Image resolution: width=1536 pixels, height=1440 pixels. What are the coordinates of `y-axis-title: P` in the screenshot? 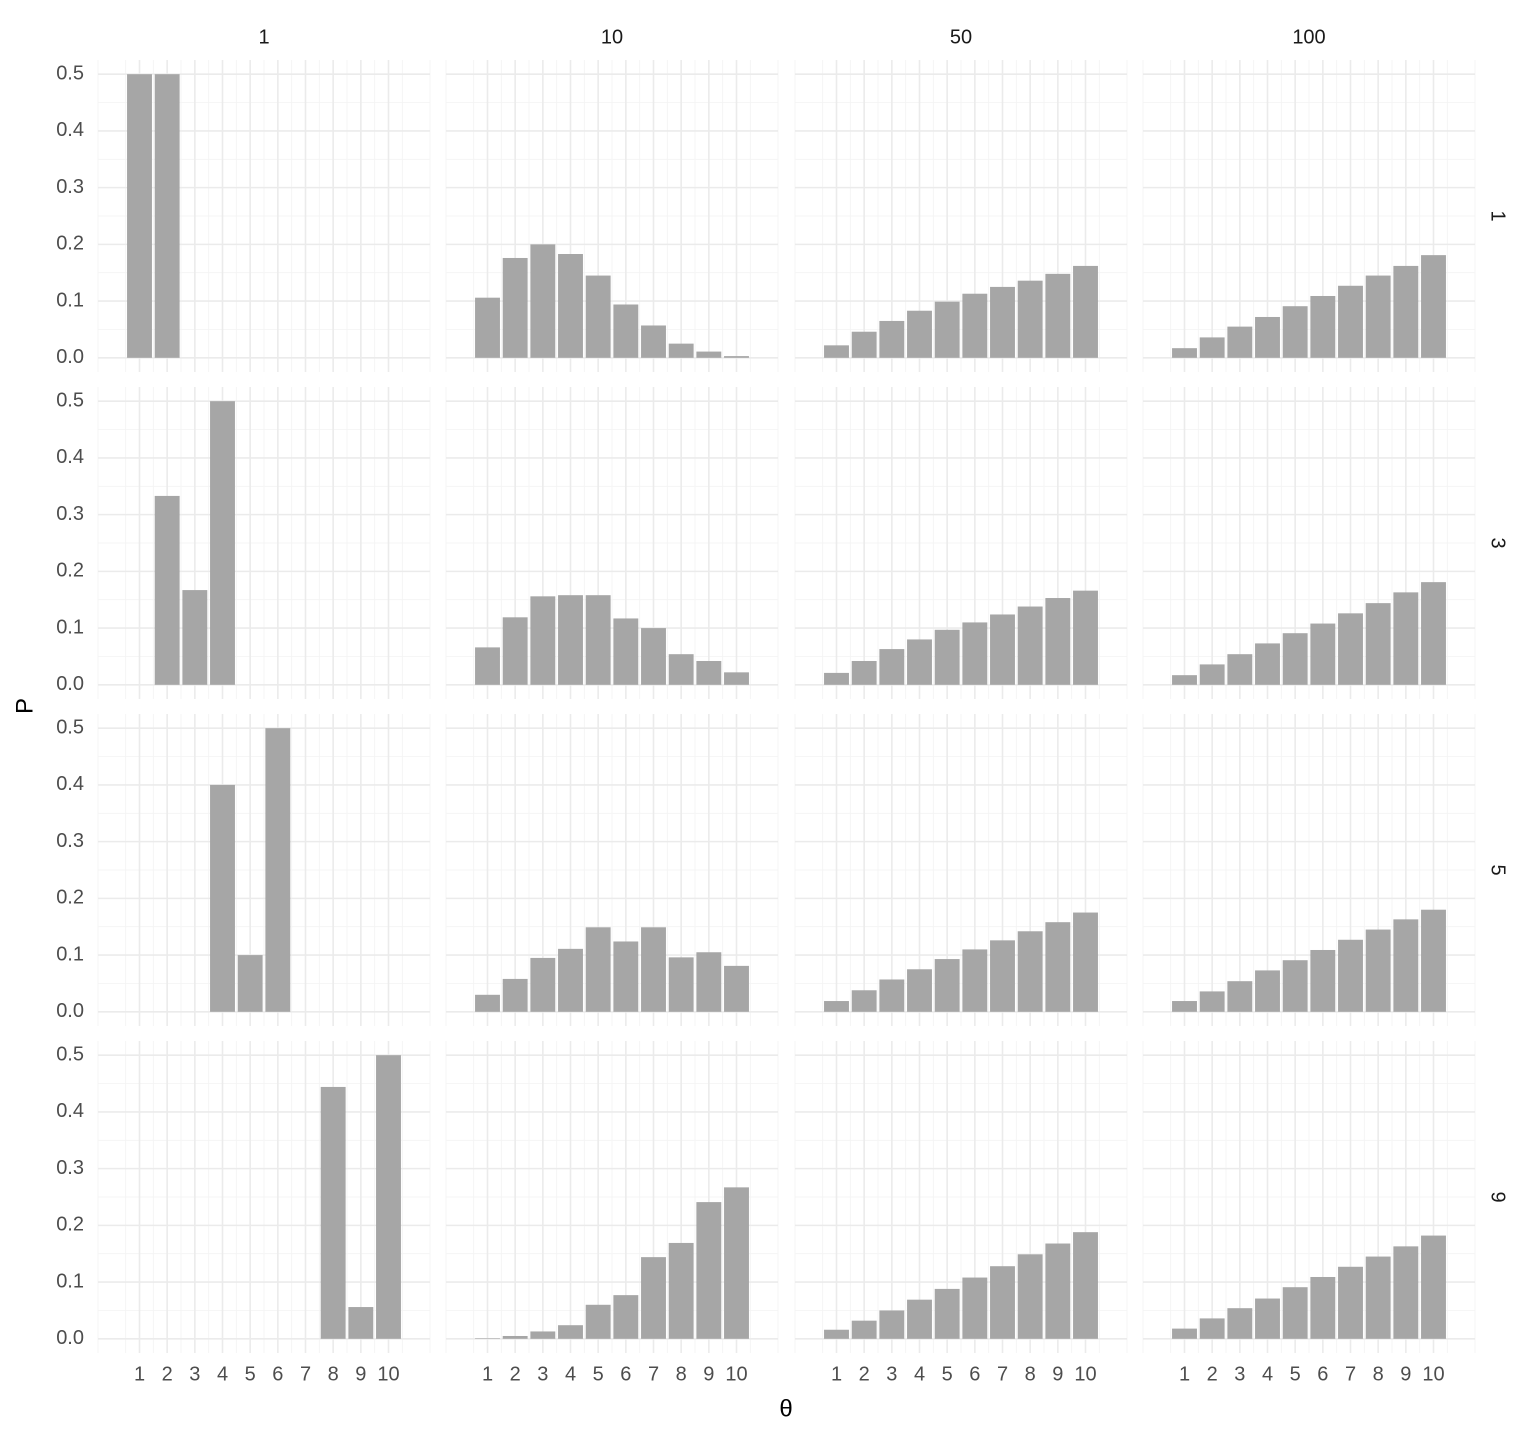 It's located at (24, 706).